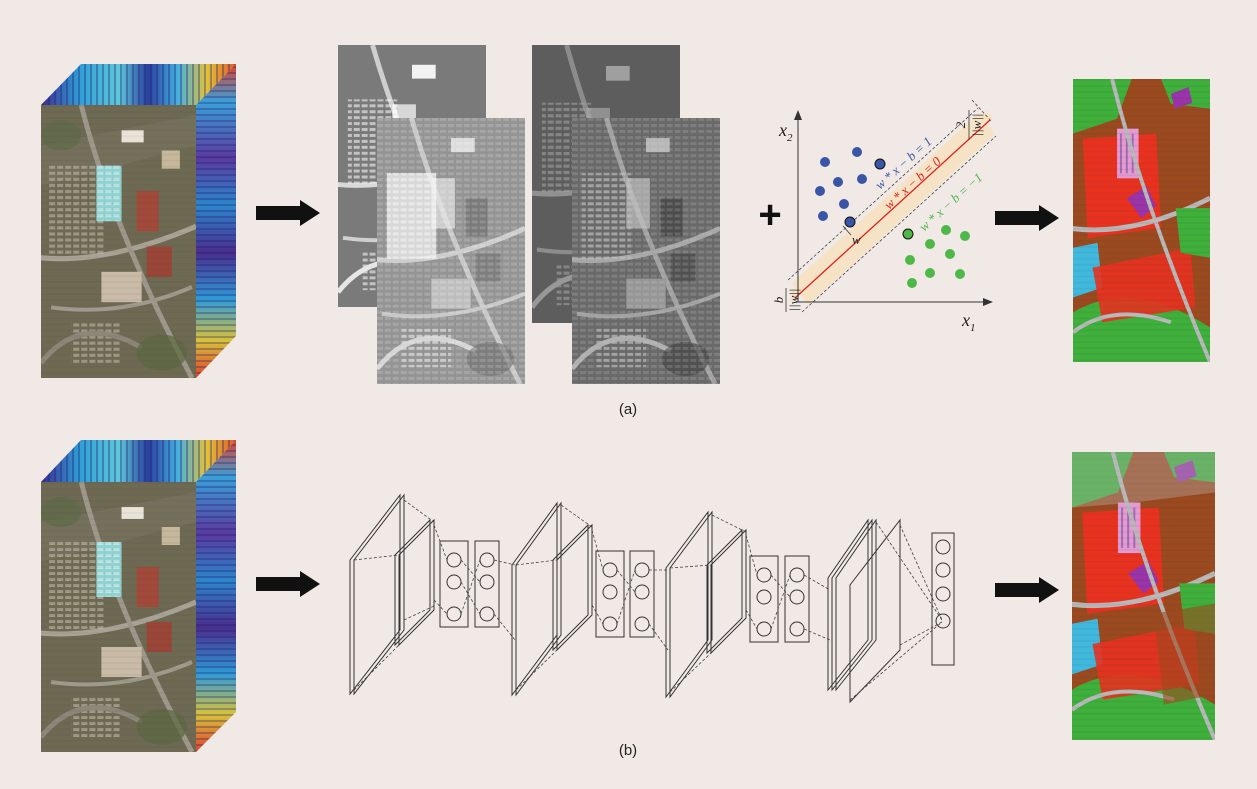 The height and width of the screenshot is (789, 1257). Describe the element at coordinates (936, 256) in the screenshot. I see `class-green-points` at that location.